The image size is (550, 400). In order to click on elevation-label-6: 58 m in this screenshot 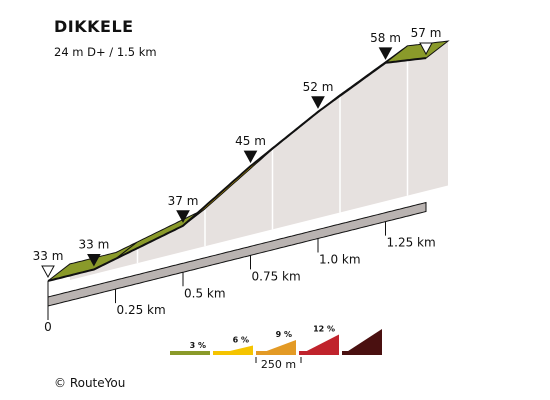, I will do `click(385, 38)`.